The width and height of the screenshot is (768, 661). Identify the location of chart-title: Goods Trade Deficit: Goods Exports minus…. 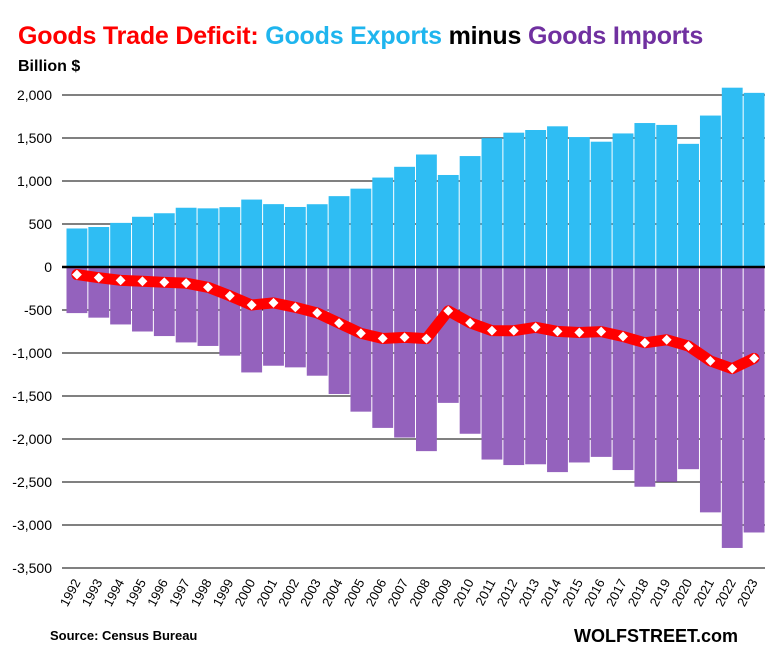
(360, 36).